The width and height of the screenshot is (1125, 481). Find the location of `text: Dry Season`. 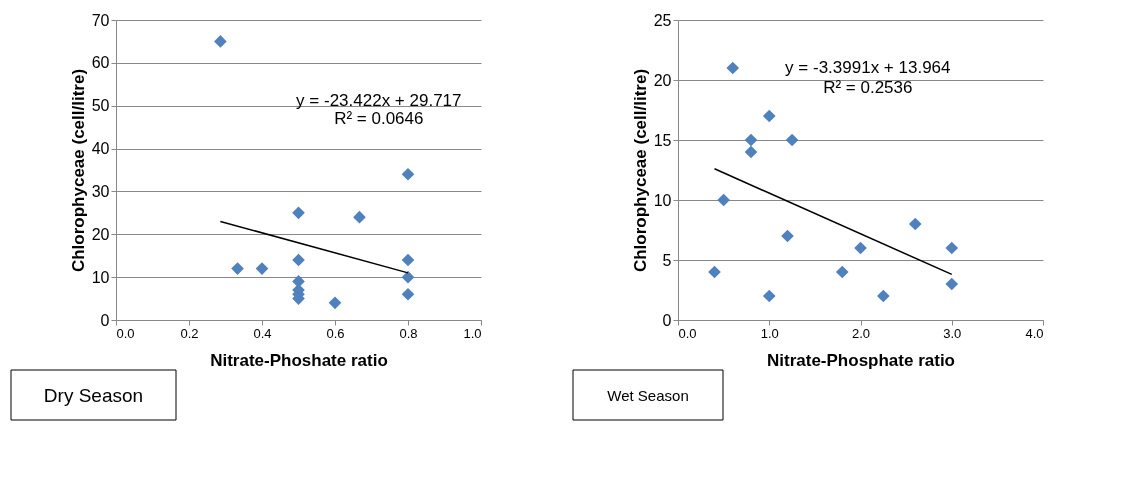

text: Dry Season is located at coordinates (93, 395).